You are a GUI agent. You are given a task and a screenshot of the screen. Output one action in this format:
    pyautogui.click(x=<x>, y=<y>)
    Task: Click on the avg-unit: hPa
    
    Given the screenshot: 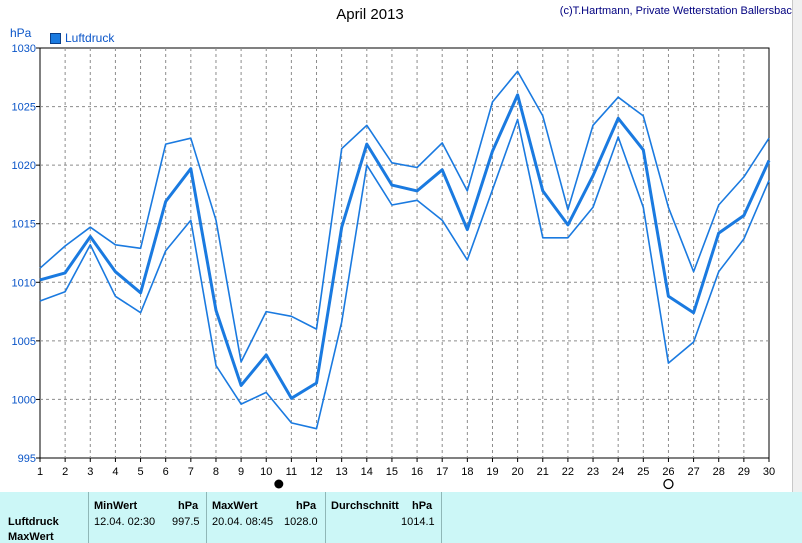 What is the action you would take?
    pyautogui.click(x=422, y=506)
    